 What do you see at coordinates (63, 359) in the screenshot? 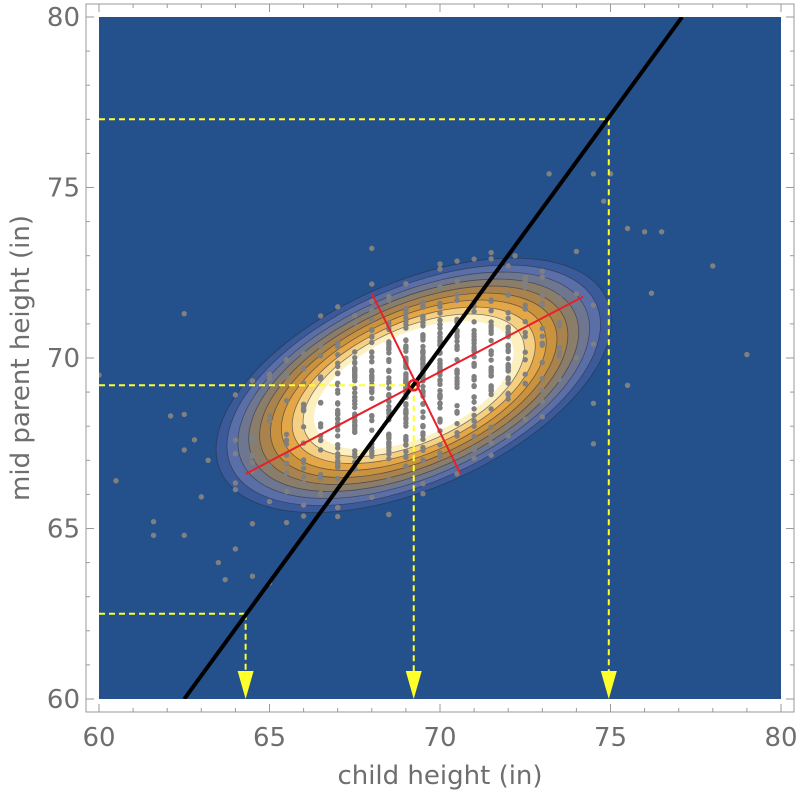
I see `y-tick-labels: 60 65 70 75 80` at bounding box center [63, 359].